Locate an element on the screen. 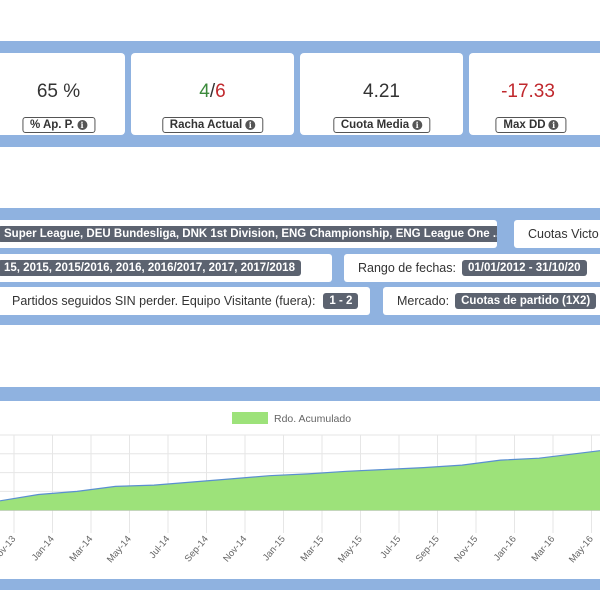 This screenshot has width=600, height=600. x-tick-label: Sep-15 is located at coordinates (428, 549).